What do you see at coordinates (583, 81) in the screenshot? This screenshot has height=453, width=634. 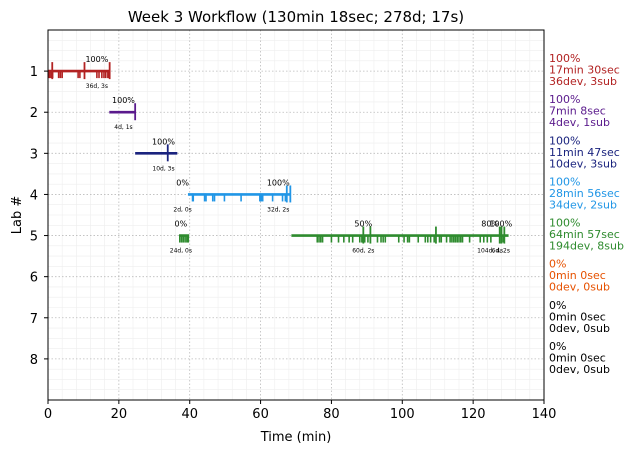 I see `lab-1-summary: 36dev, 3sub` at bounding box center [583, 81].